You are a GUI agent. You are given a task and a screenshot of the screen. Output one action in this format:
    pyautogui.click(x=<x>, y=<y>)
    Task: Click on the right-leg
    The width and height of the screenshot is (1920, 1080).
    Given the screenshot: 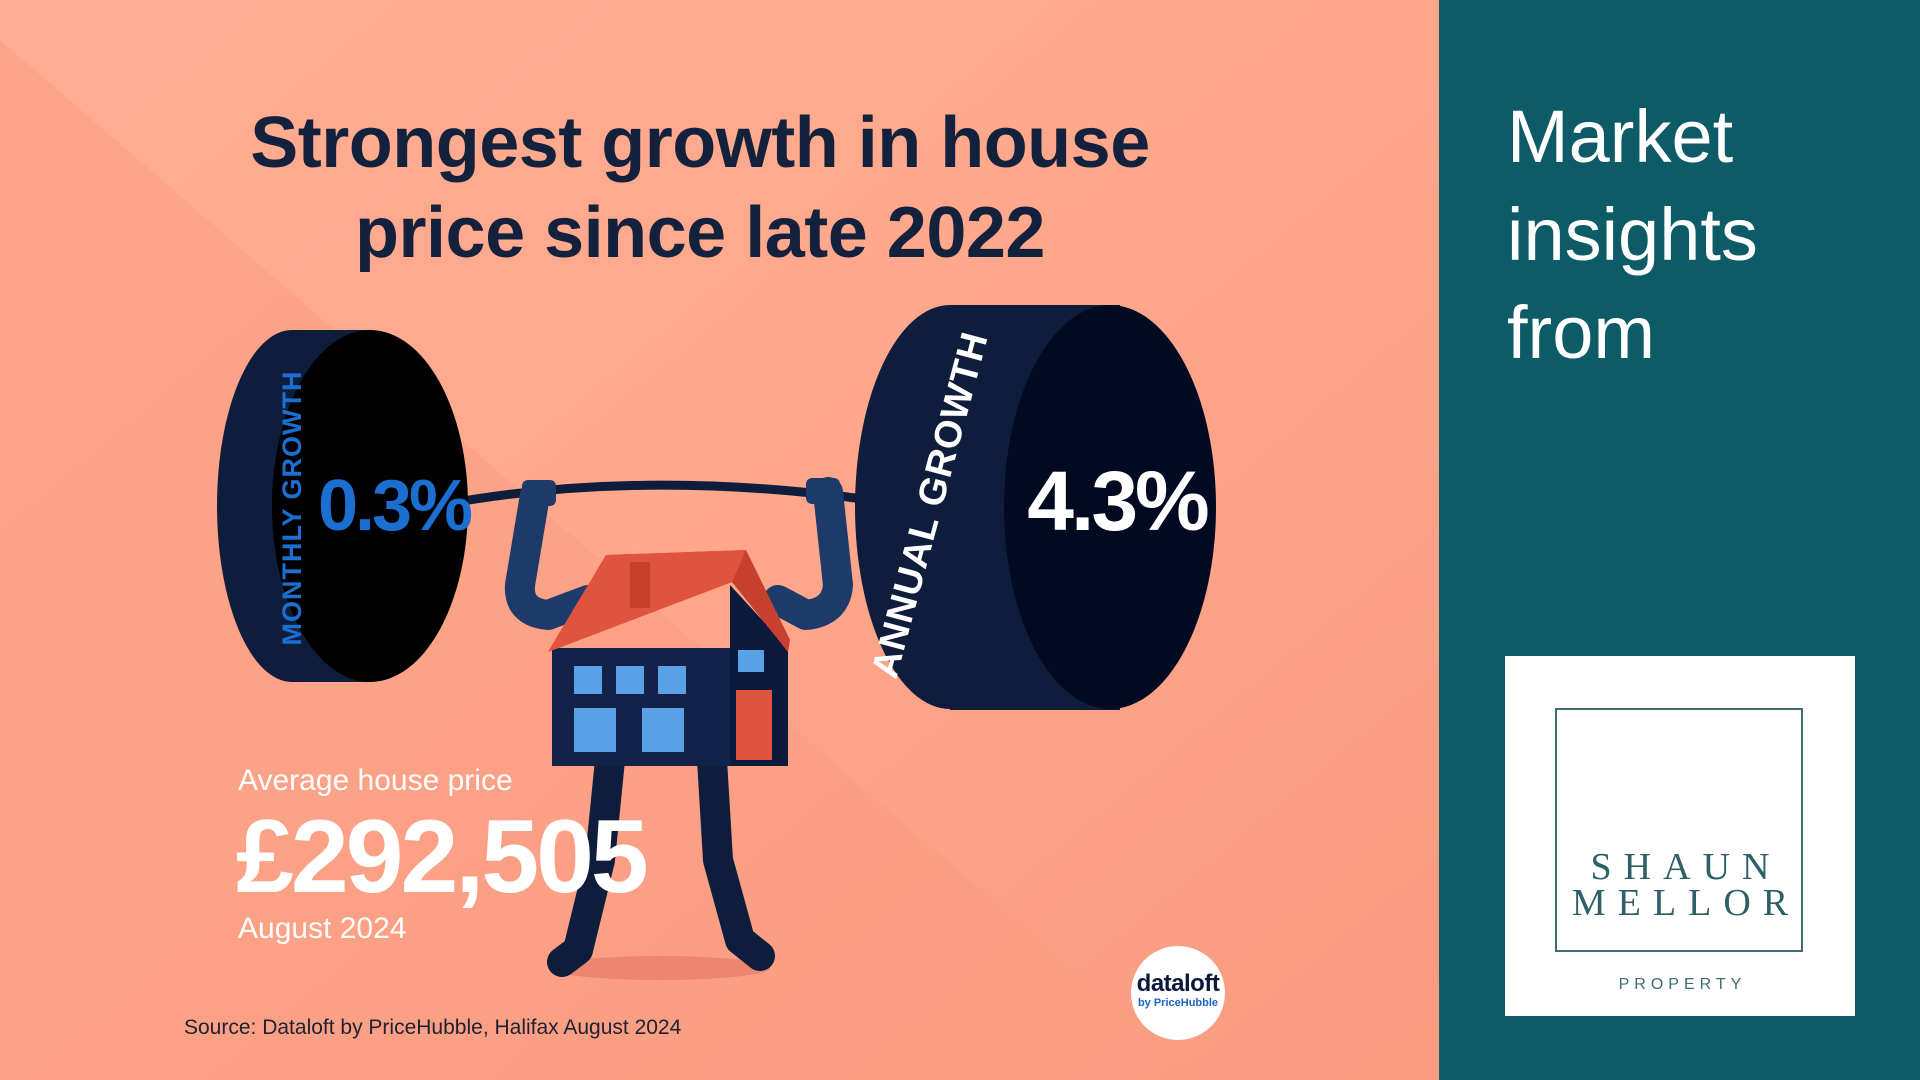 What is the action you would take?
    pyautogui.click(x=736, y=858)
    